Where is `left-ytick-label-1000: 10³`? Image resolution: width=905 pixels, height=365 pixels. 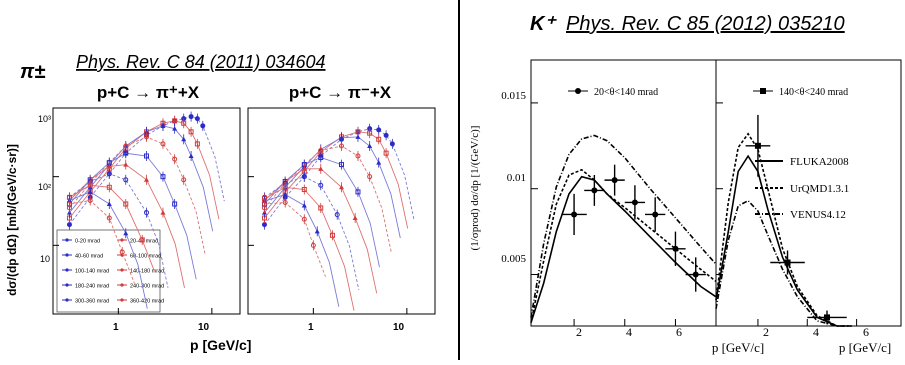 left-ytick-label-1000: 10³ is located at coordinates (44, 119).